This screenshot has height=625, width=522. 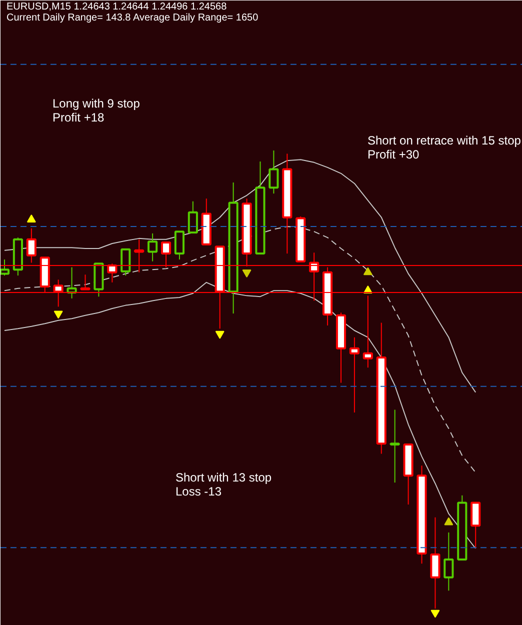 I want to click on annotation: Short on retrace with 15 stop Profit +30, so click(x=445, y=148).